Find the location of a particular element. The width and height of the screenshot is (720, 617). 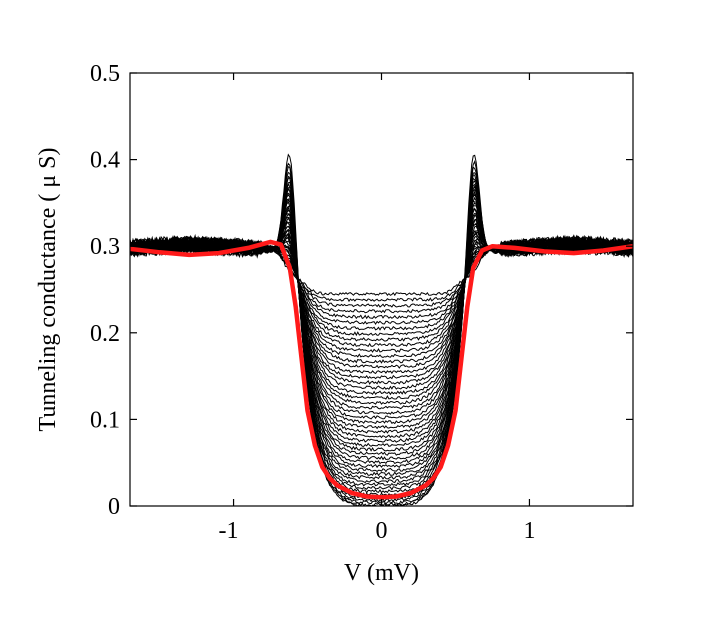

y-tick-label: 0.5 is located at coordinates (105, 74).